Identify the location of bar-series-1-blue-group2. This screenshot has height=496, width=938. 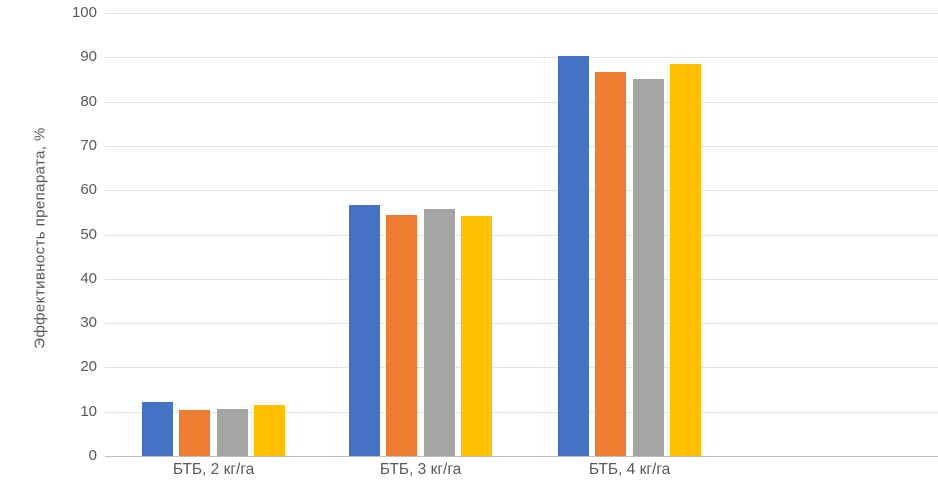
(364, 330).